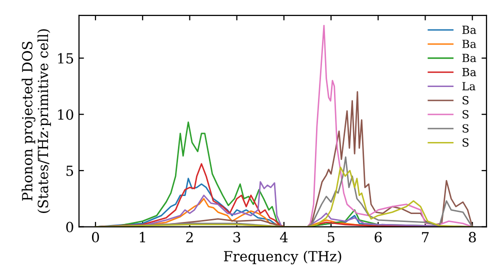 Image resolution: width=500 pixels, height=280 pixels. I want to click on y-tick-label: 15, so click(66, 58).